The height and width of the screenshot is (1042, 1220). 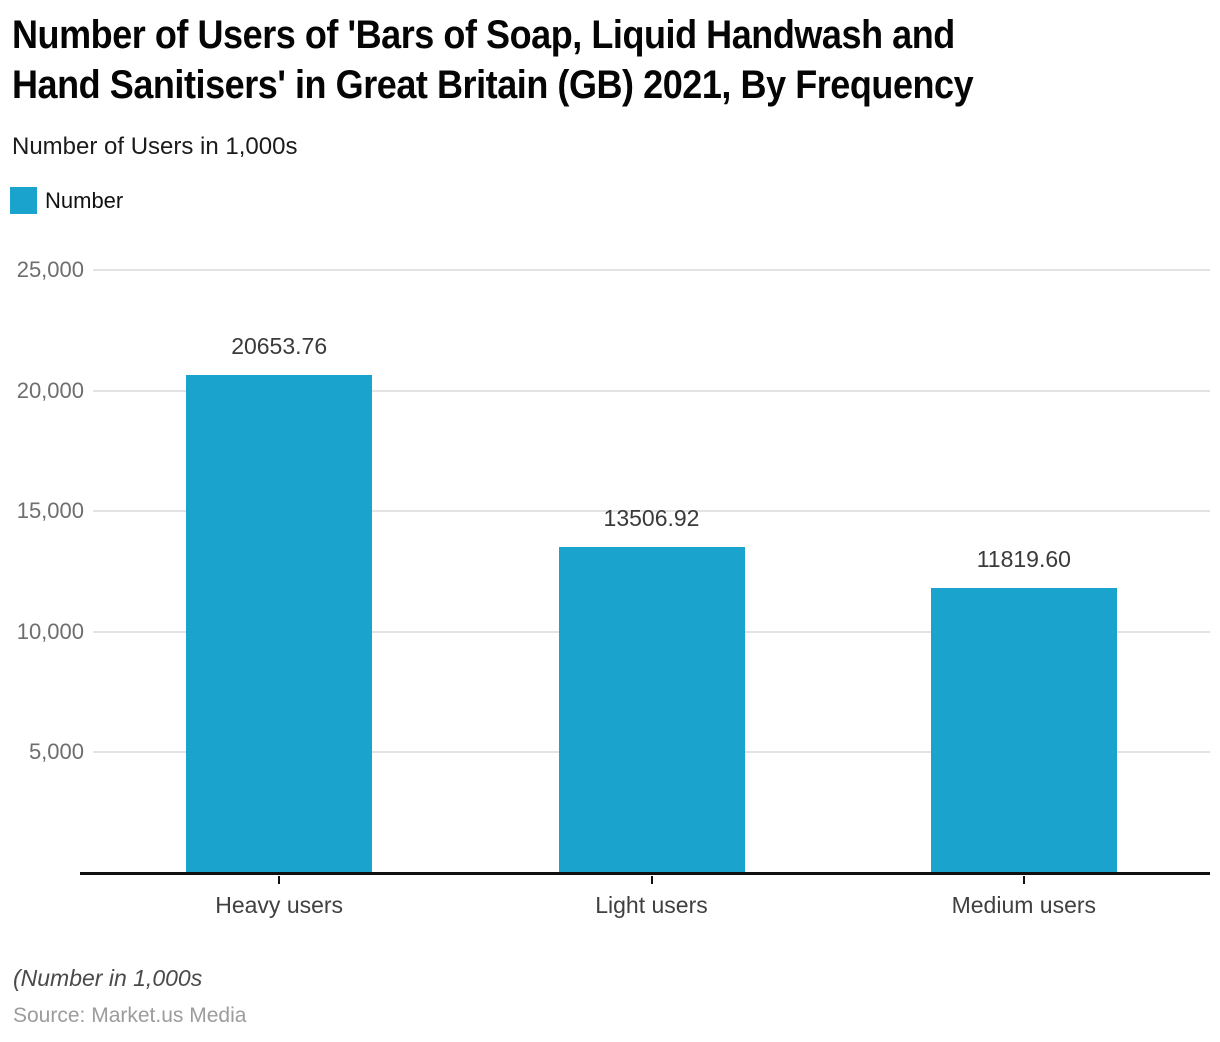 What do you see at coordinates (279, 905) in the screenshot?
I see `x-axis-label: Heavy users` at bounding box center [279, 905].